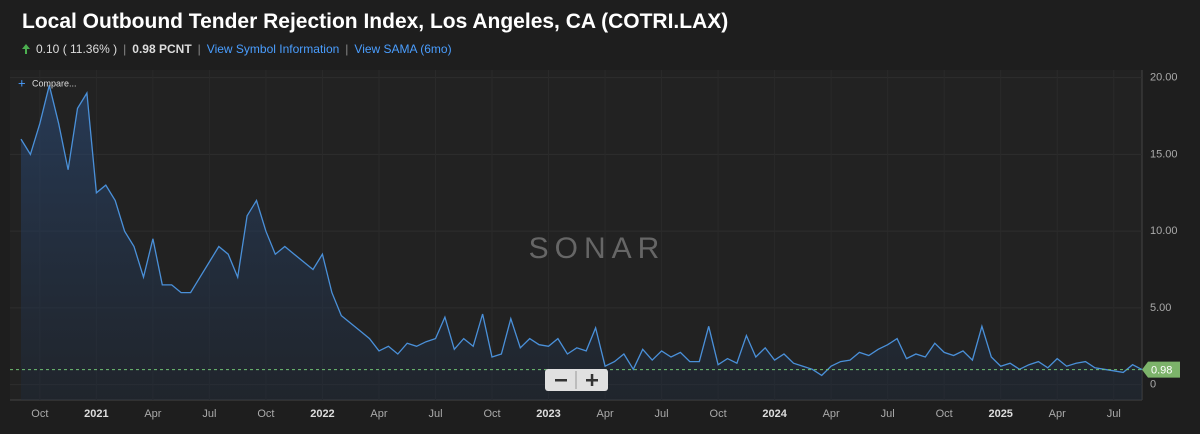 The width and height of the screenshot is (1200, 434). What do you see at coordinates (26, 49) in the screenshot?
I see `up-arrow` at bounding box center [26, 49].